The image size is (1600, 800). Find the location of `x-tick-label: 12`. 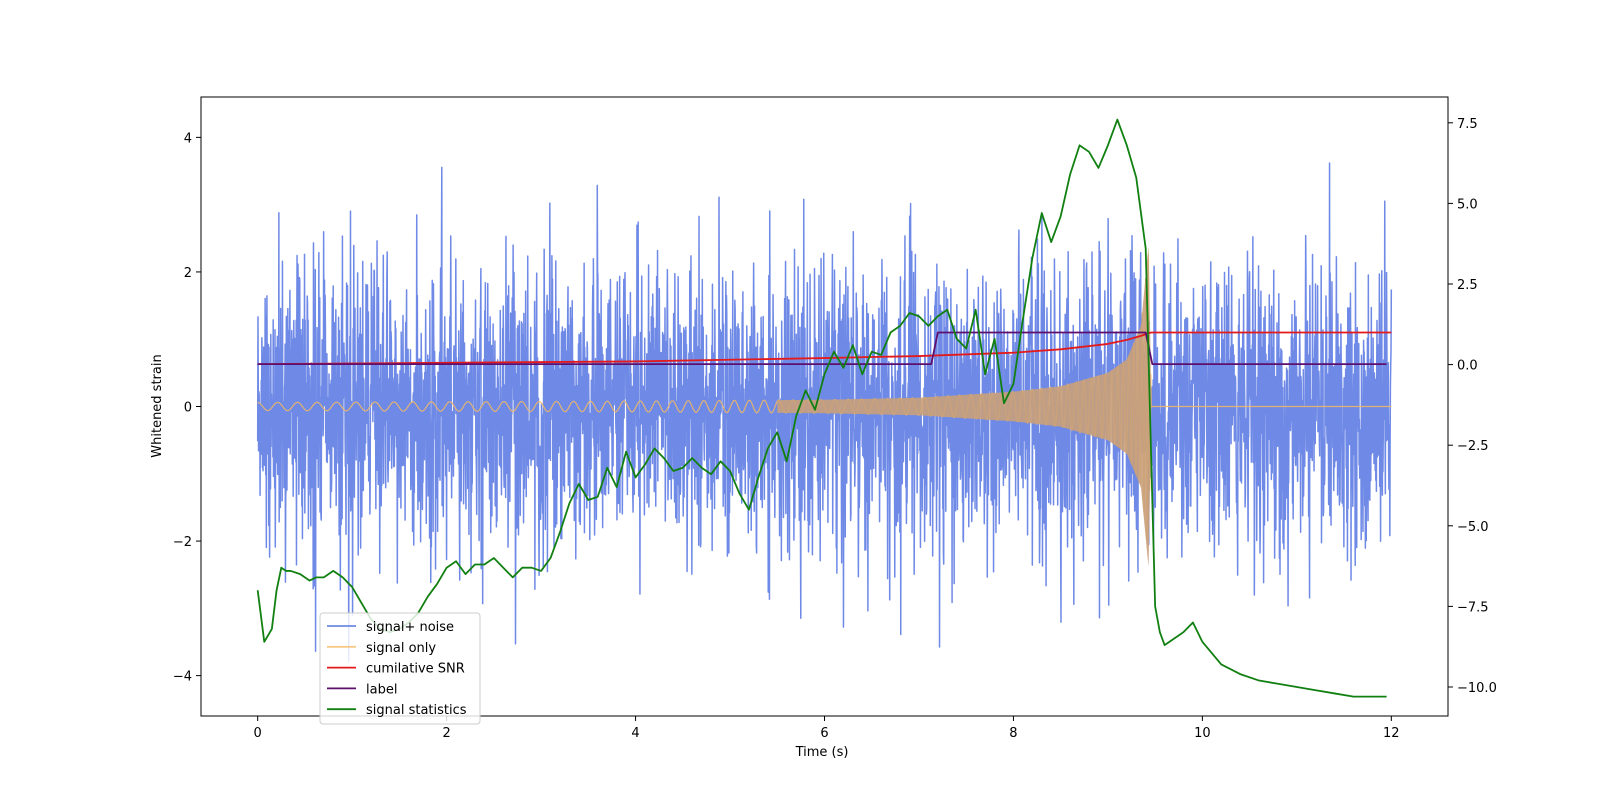

x-tick-label: 12 is located at coordinates (1391, 733).